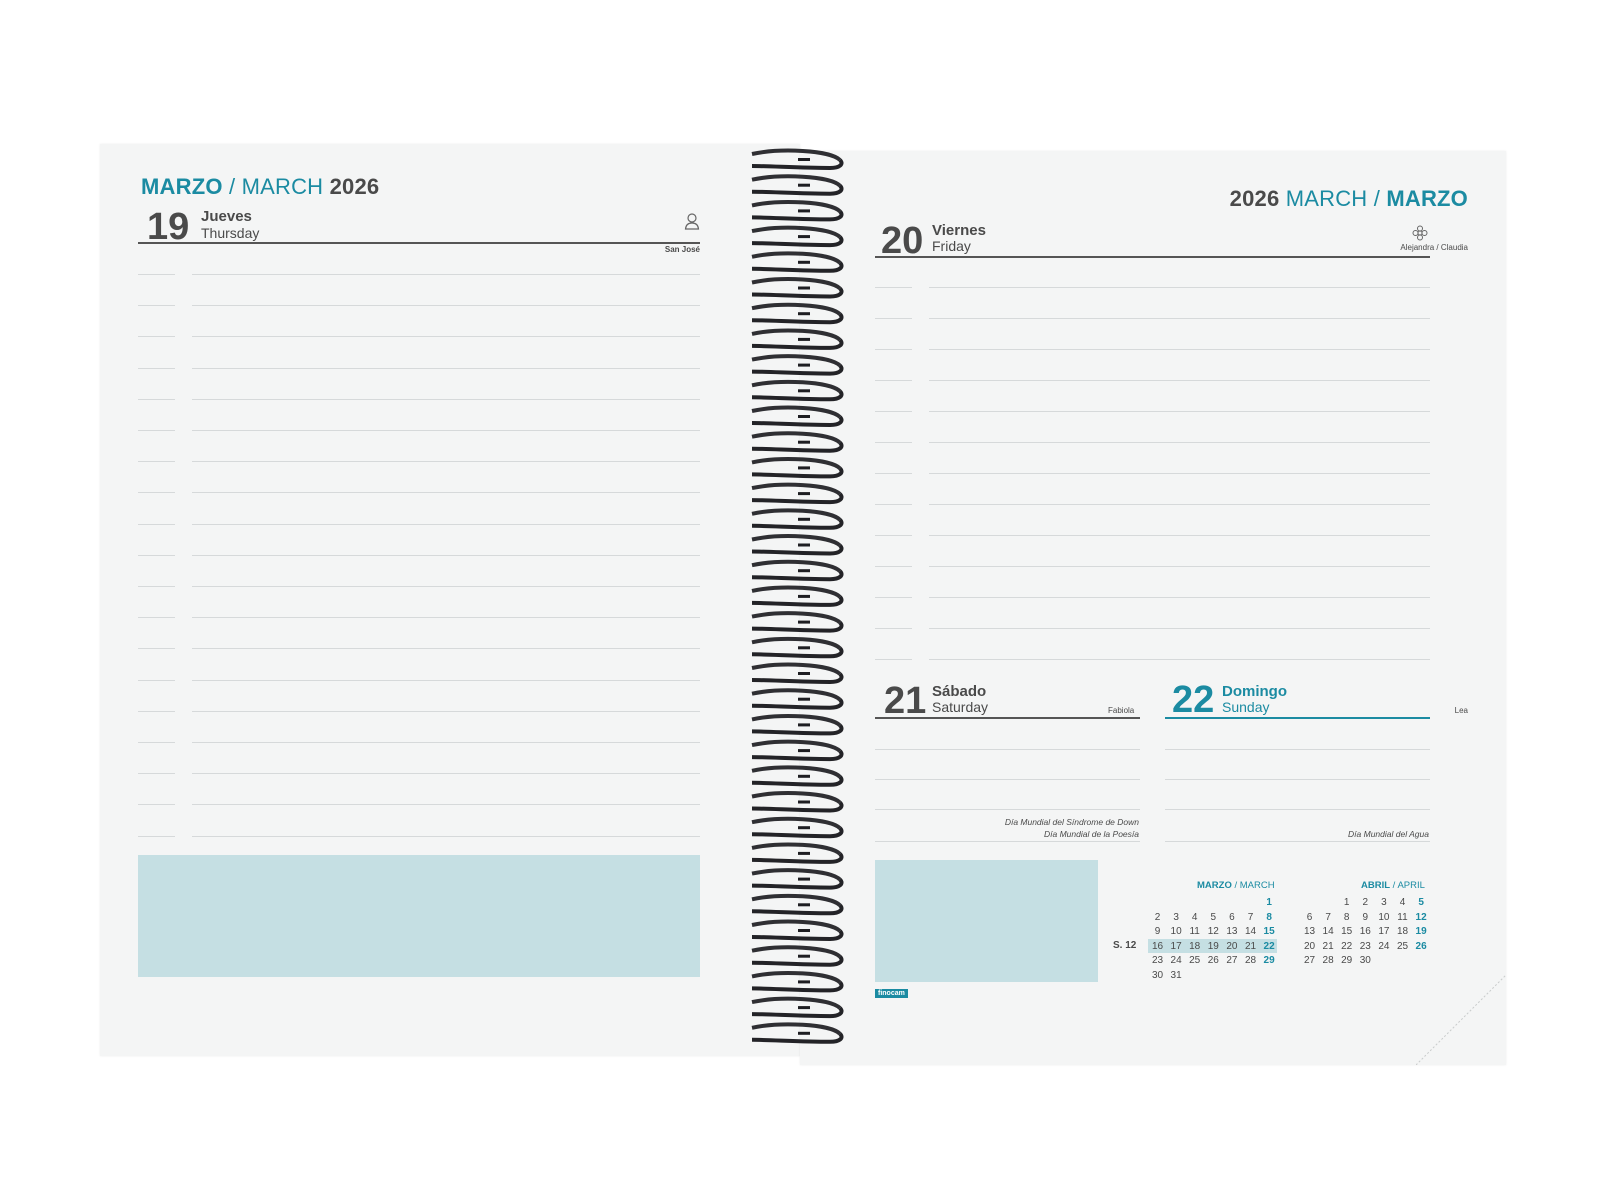  I want to click on calendar-day: 21, so click(1250, 946).